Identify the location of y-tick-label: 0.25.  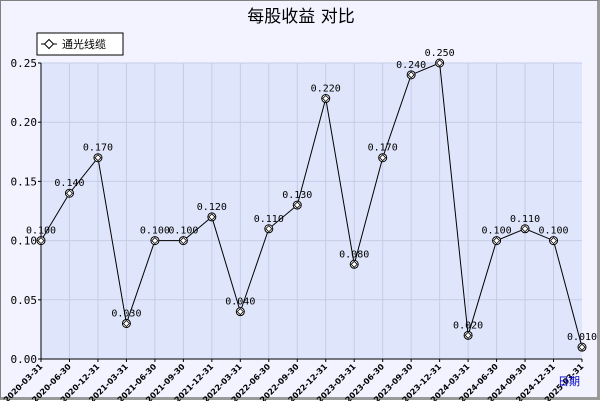
(24, 63).